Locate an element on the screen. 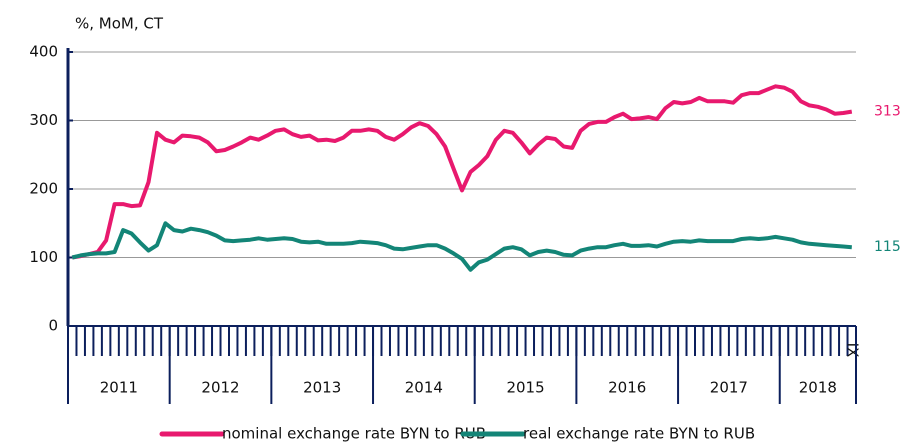  end-label: 115 is located at coordinates (887, 247).